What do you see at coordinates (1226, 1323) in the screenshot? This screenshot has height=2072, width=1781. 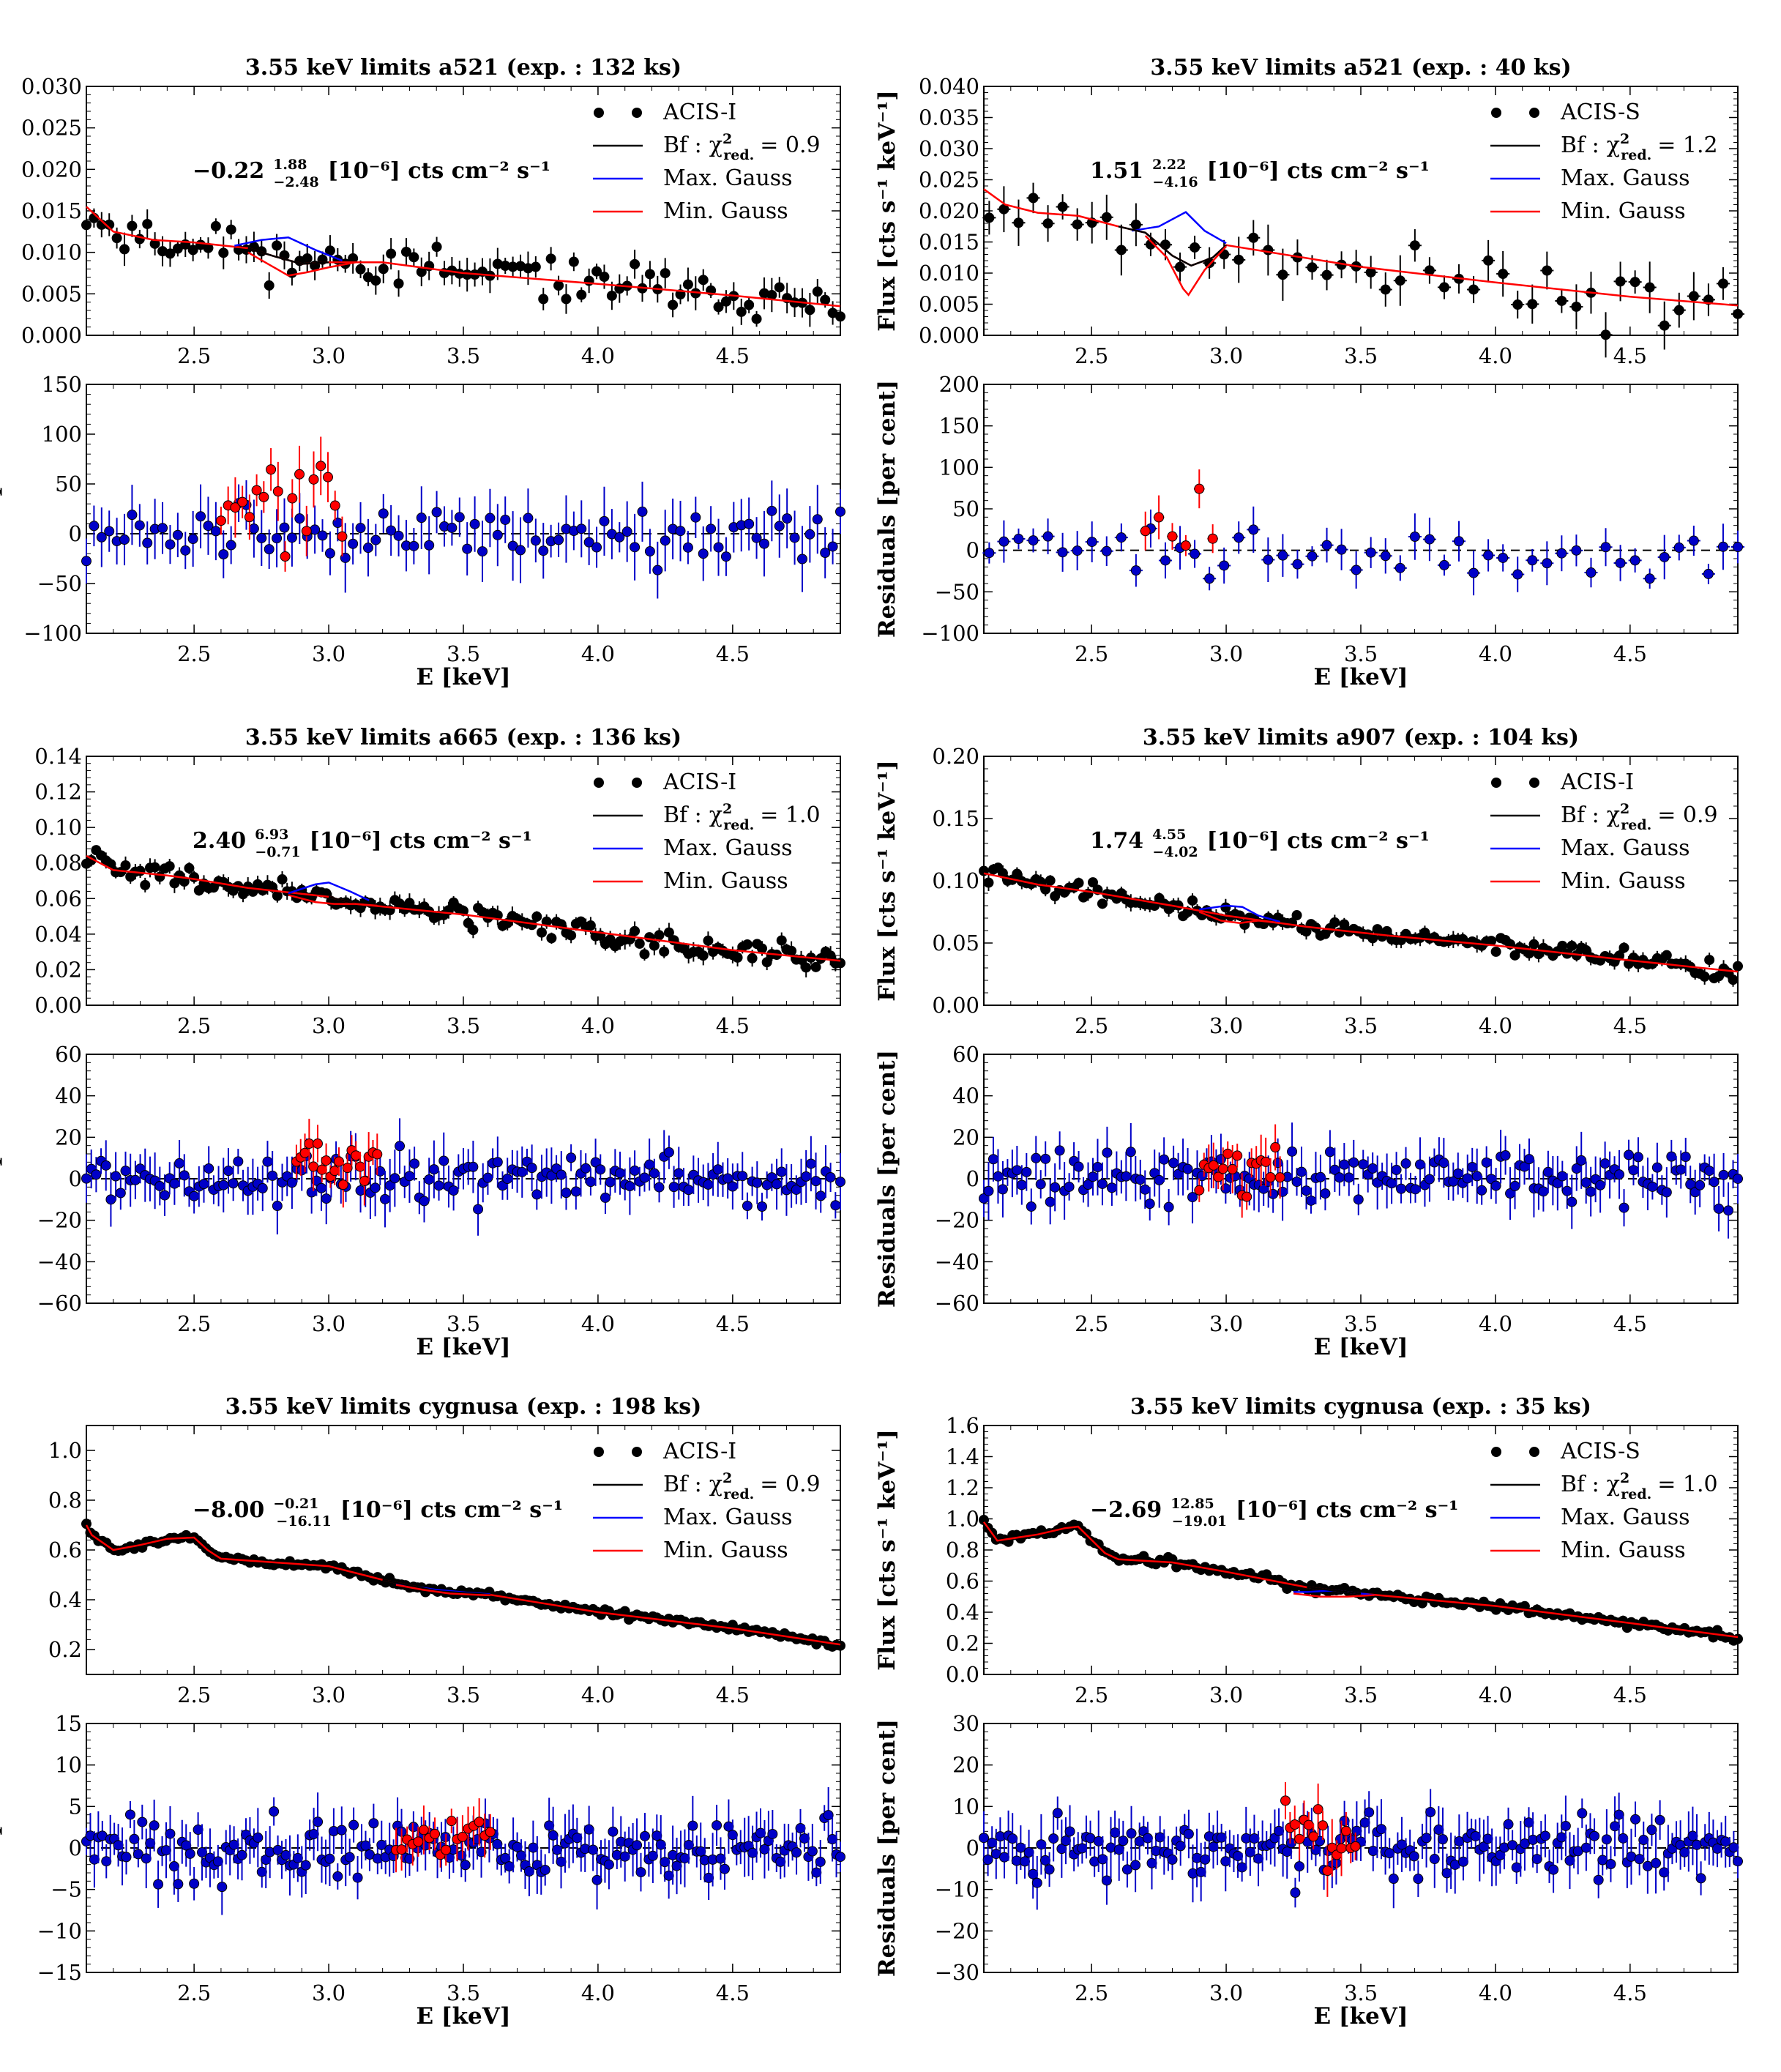 I see `resid-xtick-label: 3.0` at bounding box center [1226, 1323].